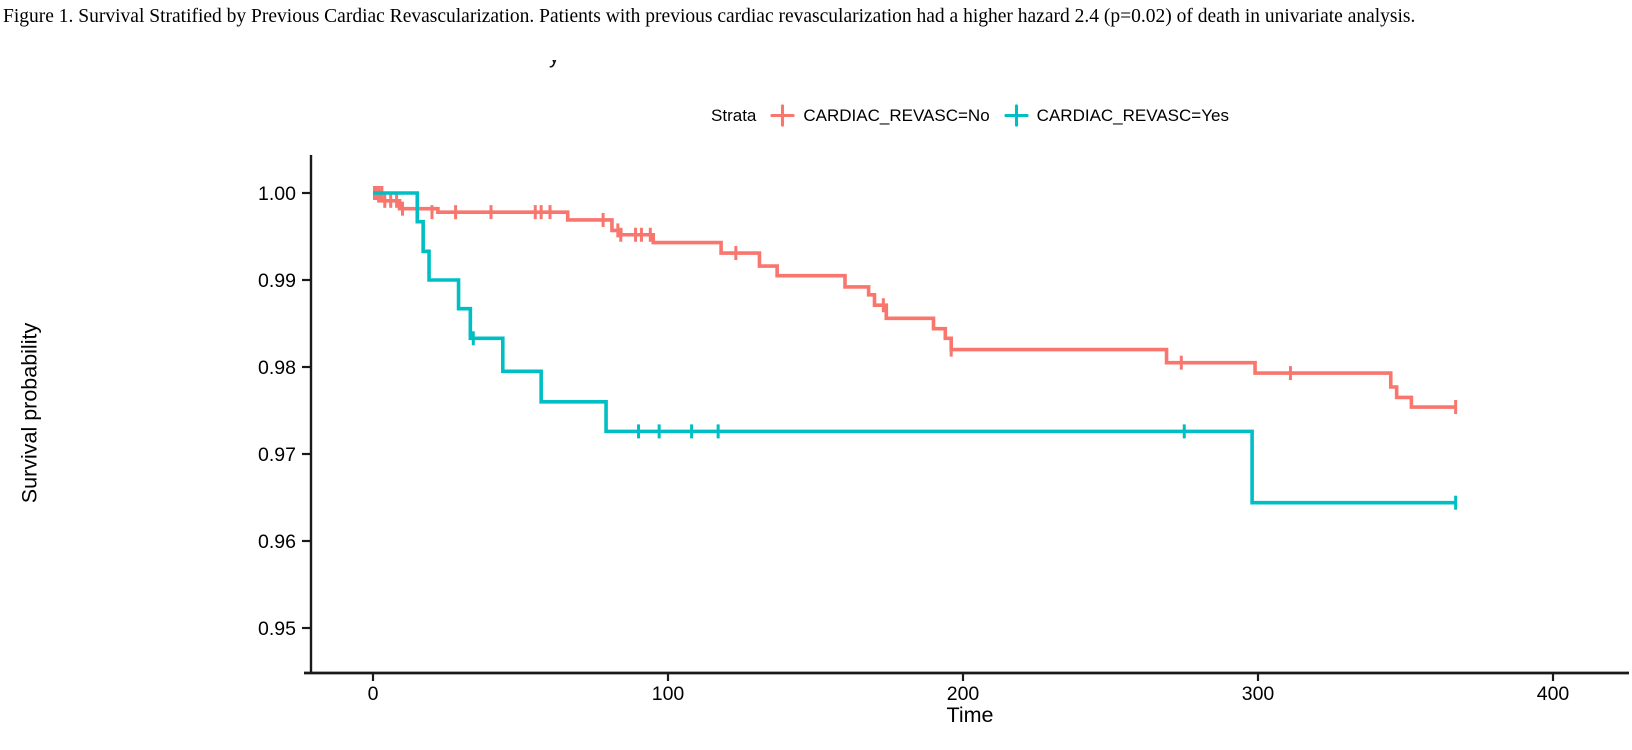 This screenshot has width=1632, height=750. I want to click on y-tick-label: 0.98, so click(277, 368).